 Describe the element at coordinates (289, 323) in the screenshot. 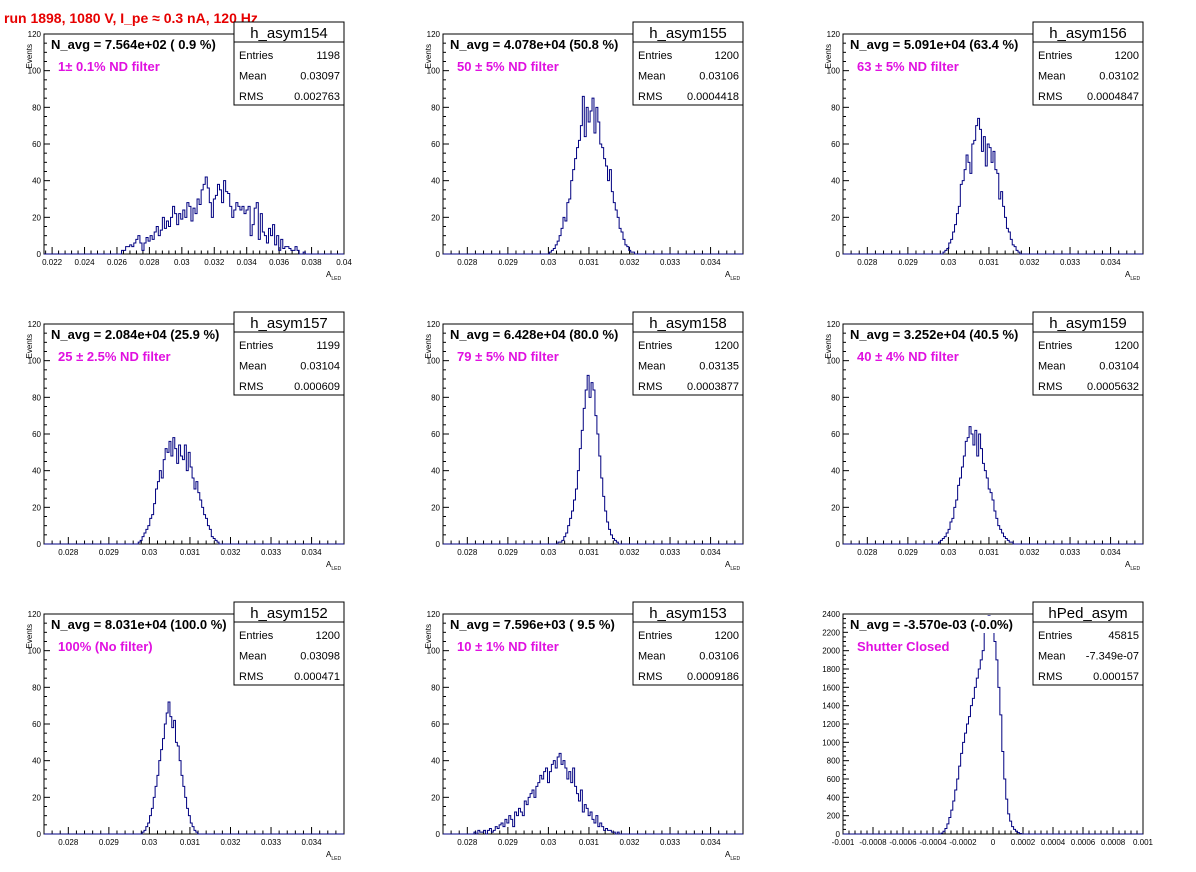

I see `histogram-name: h_asym157` at that location.